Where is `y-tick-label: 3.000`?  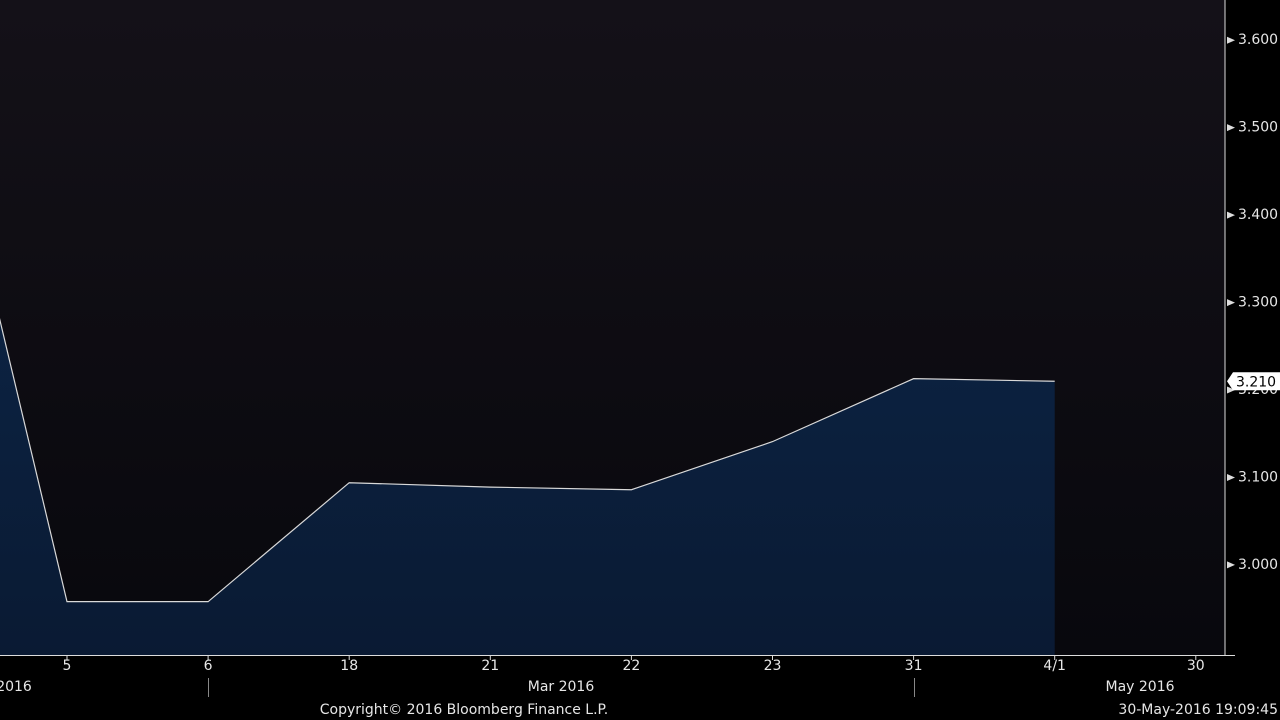
y-tick-label: 3.000 is located at coordinates (1258, 565).